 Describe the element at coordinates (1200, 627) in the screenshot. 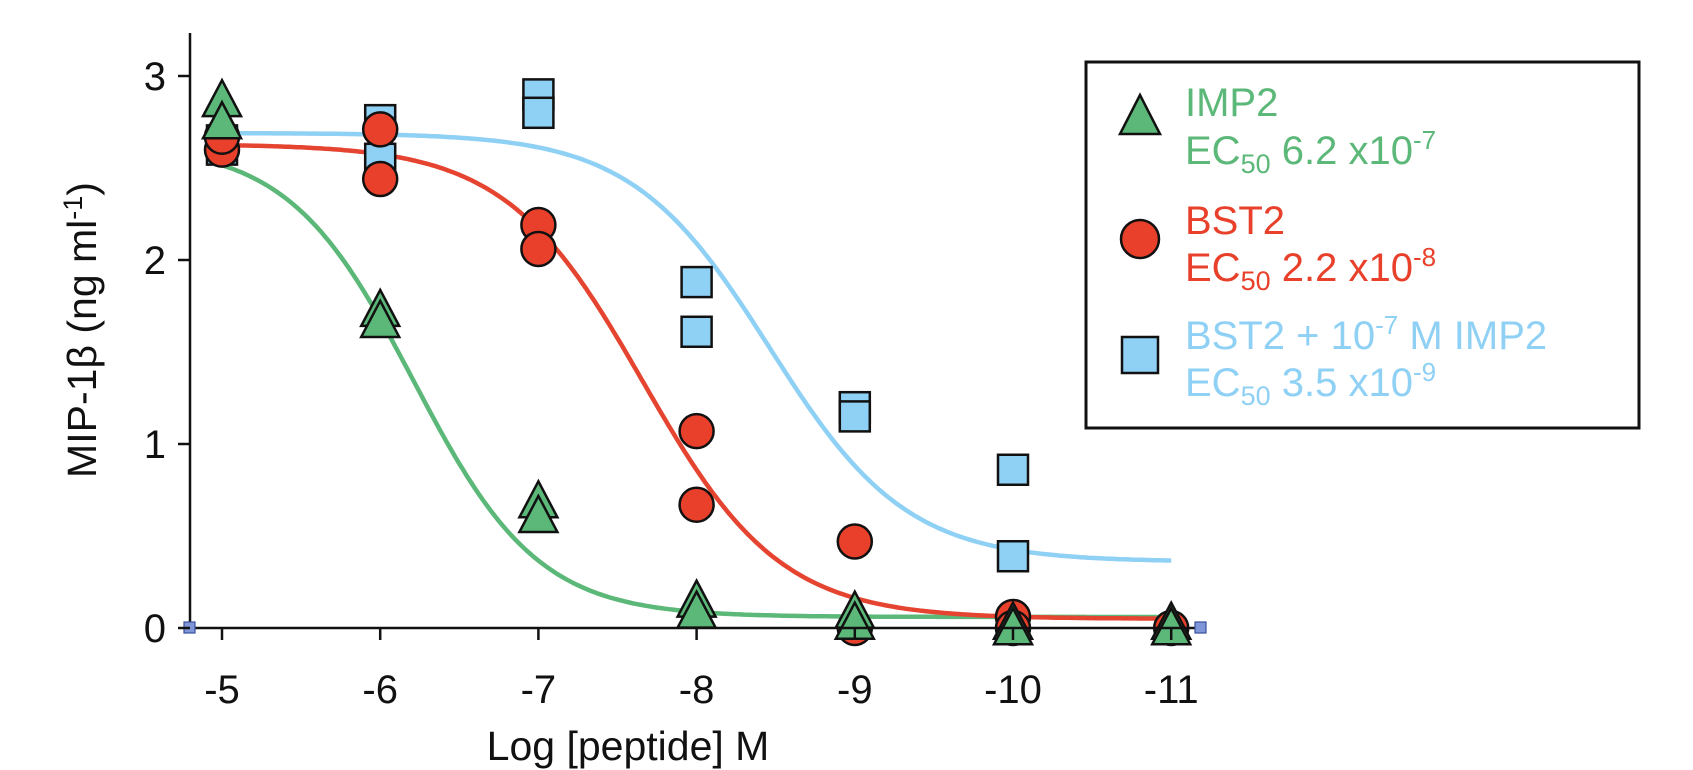

I see `axis-end-marker-right` at that location.